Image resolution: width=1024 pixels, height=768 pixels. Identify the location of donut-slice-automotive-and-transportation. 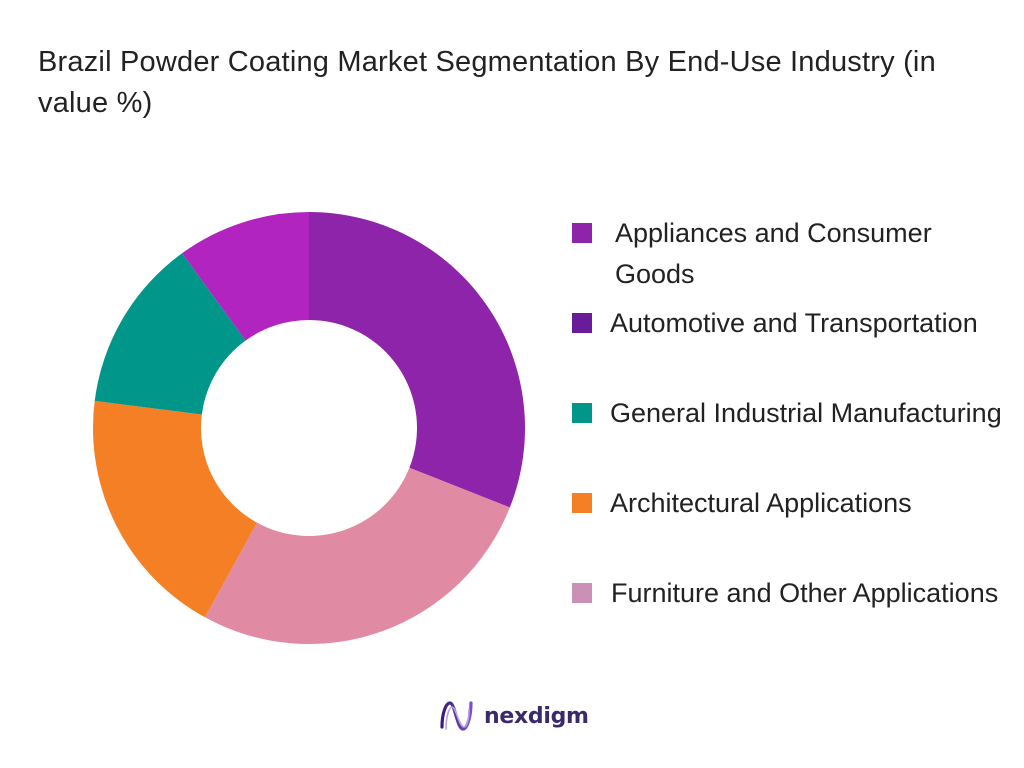
(357, 555).